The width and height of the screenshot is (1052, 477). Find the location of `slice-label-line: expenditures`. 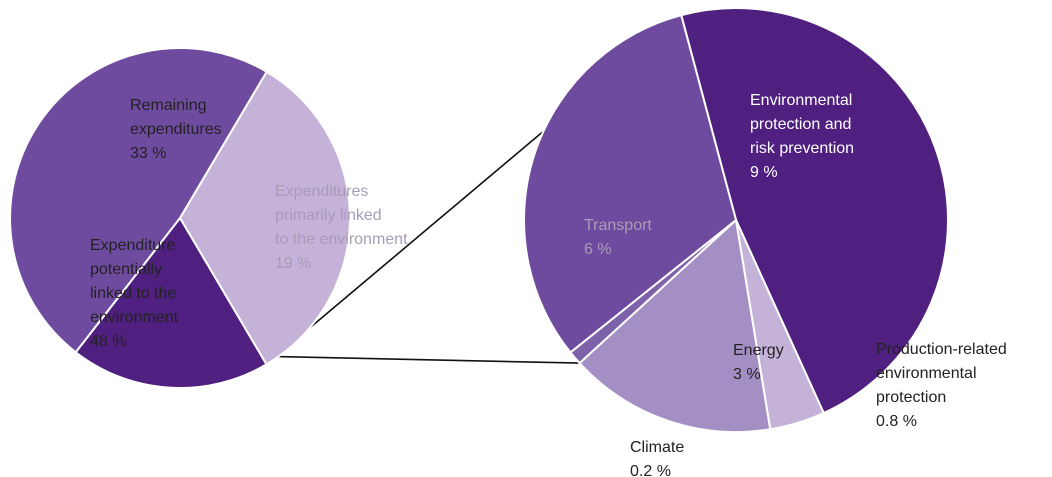

slice-label-line: expenditures is located at coordinates (176, 129).